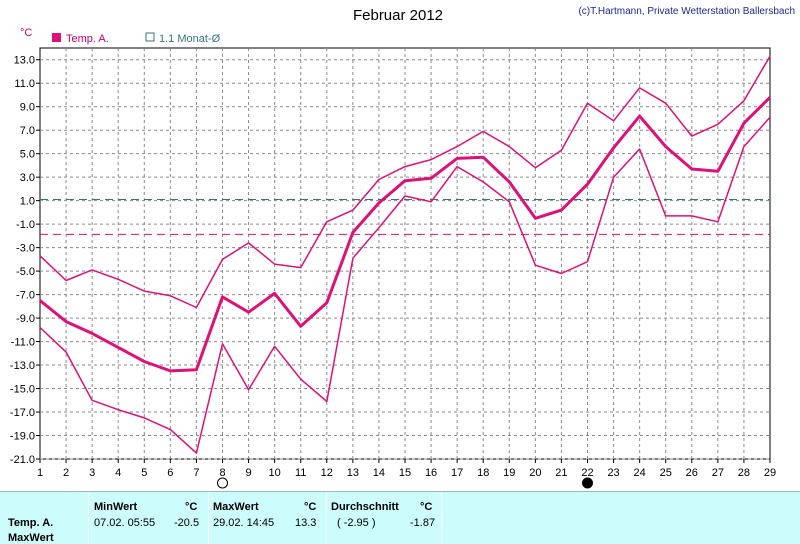  I want to click on min-time: 07.02. 05:55, so click(125, 523).